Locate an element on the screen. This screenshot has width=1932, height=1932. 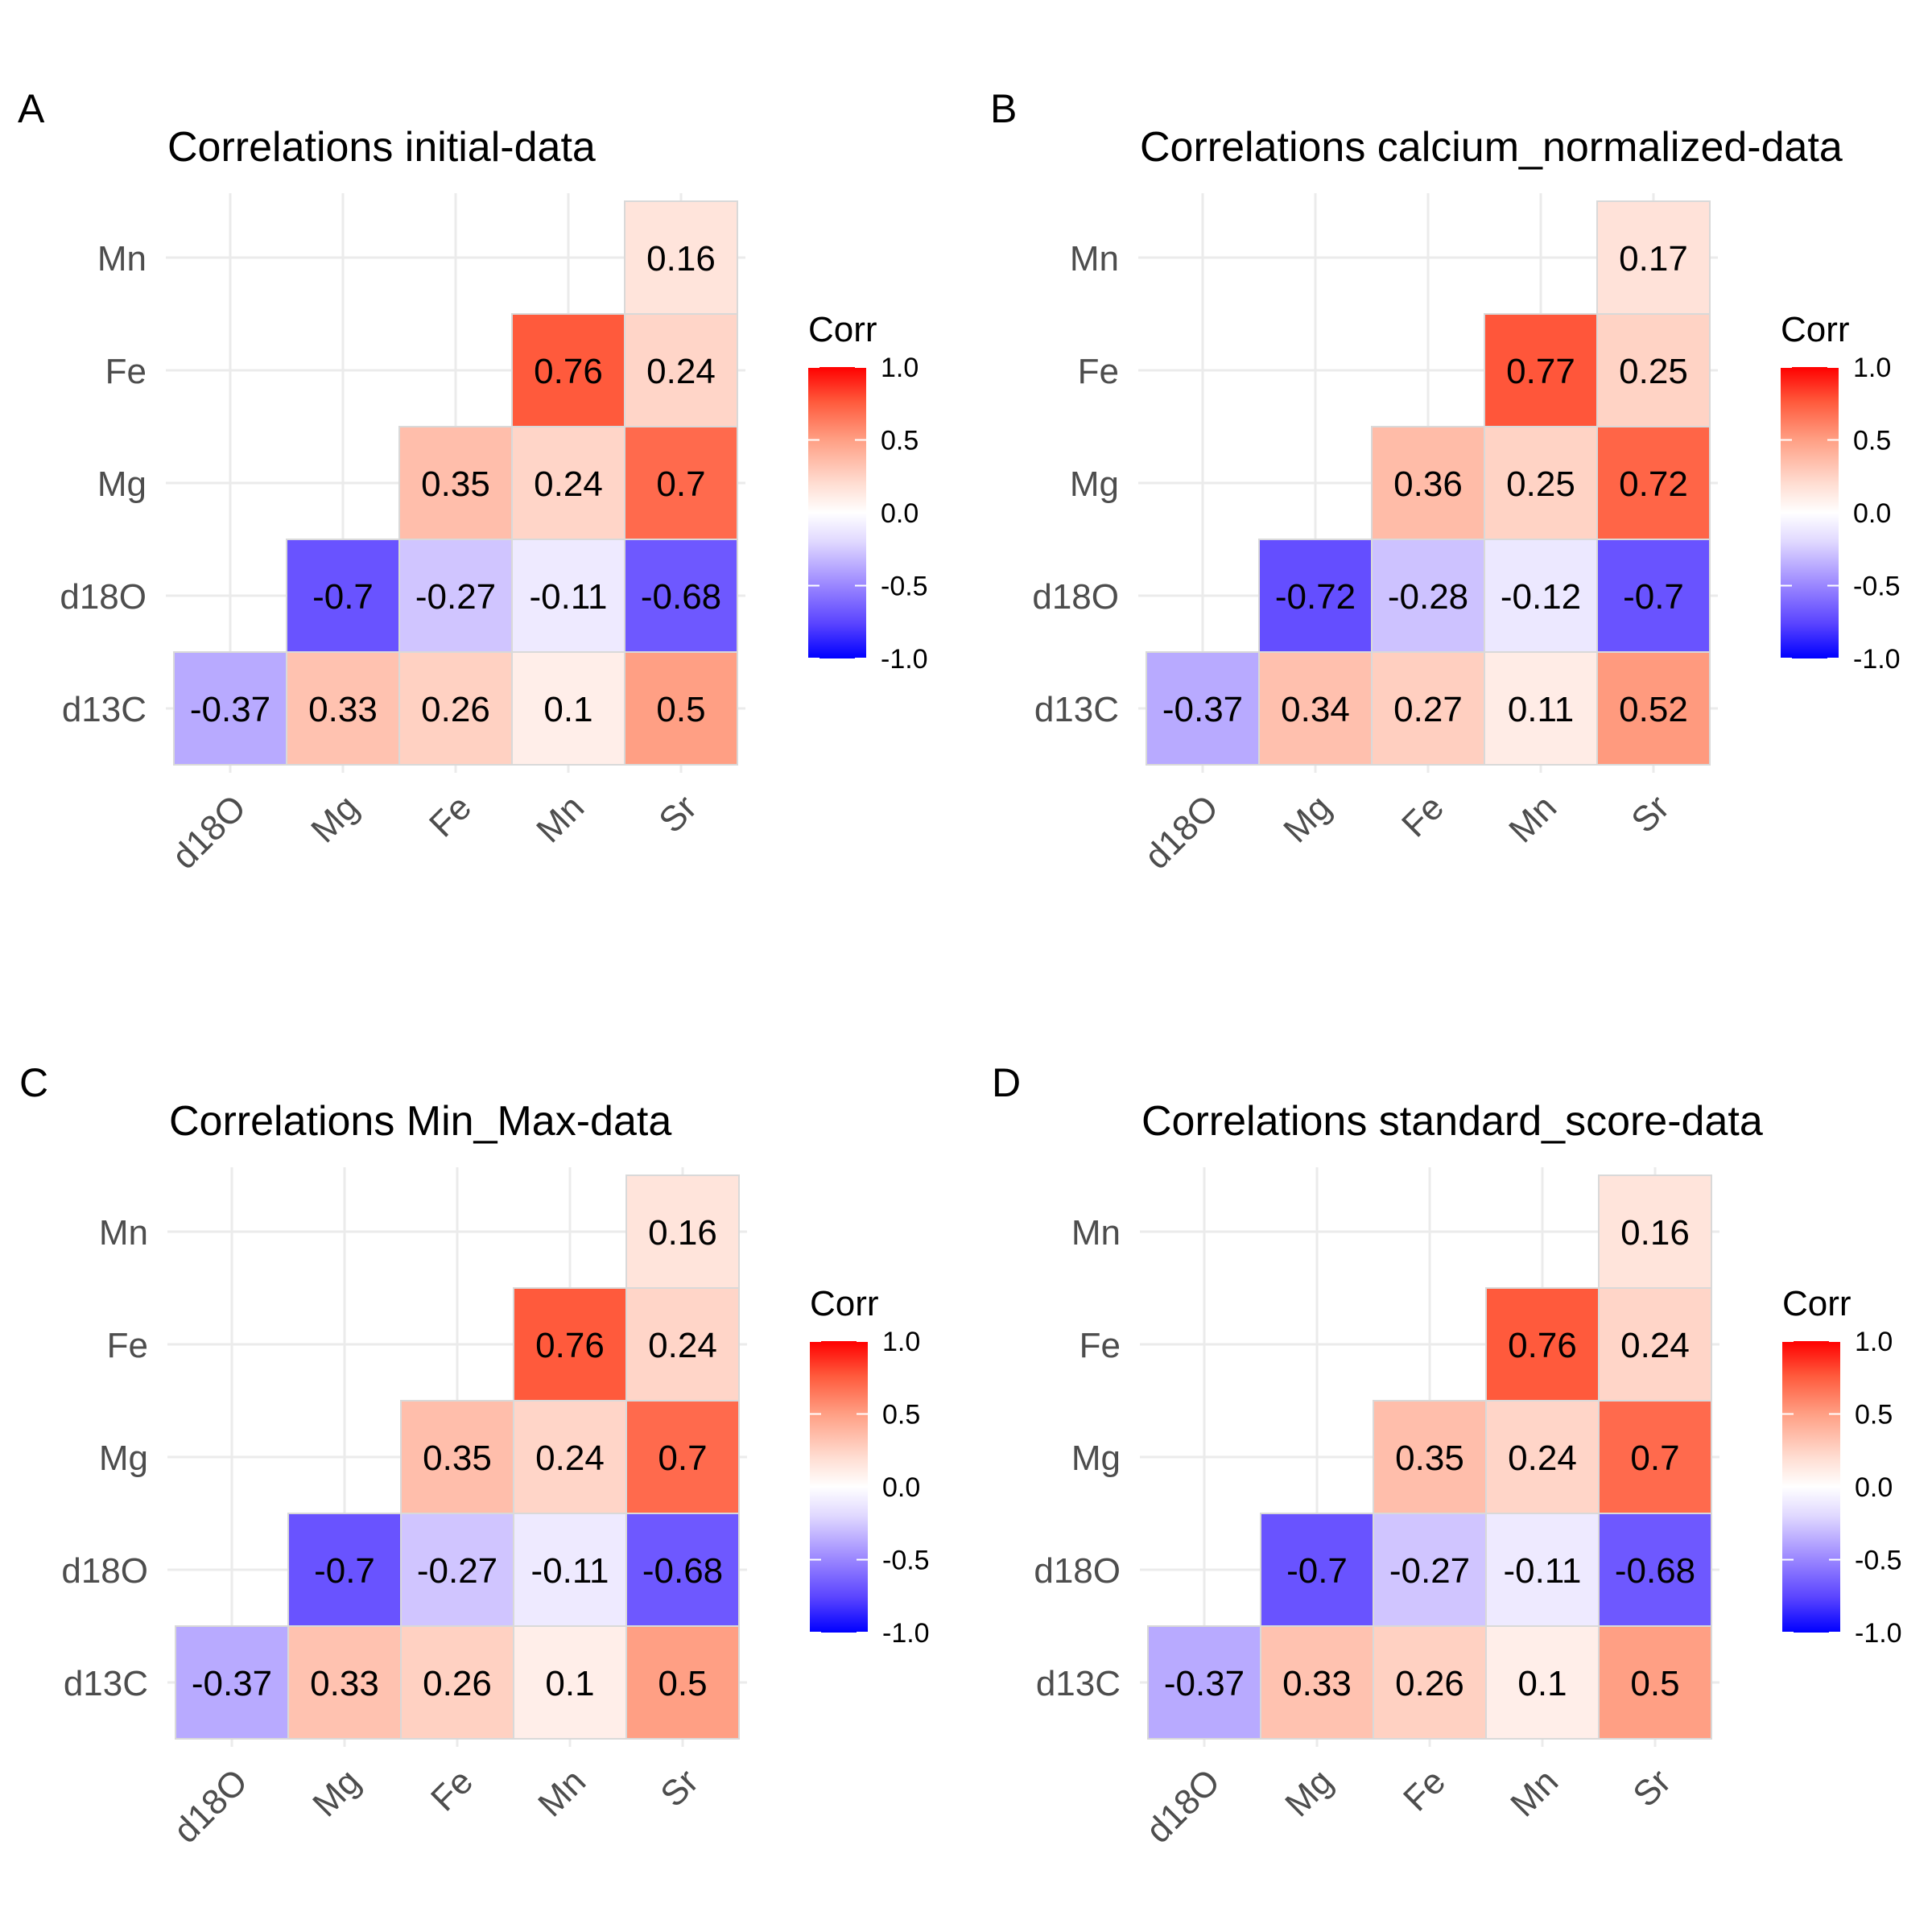
cell-value-label: 0.7 is located at coordinates (680, 484).